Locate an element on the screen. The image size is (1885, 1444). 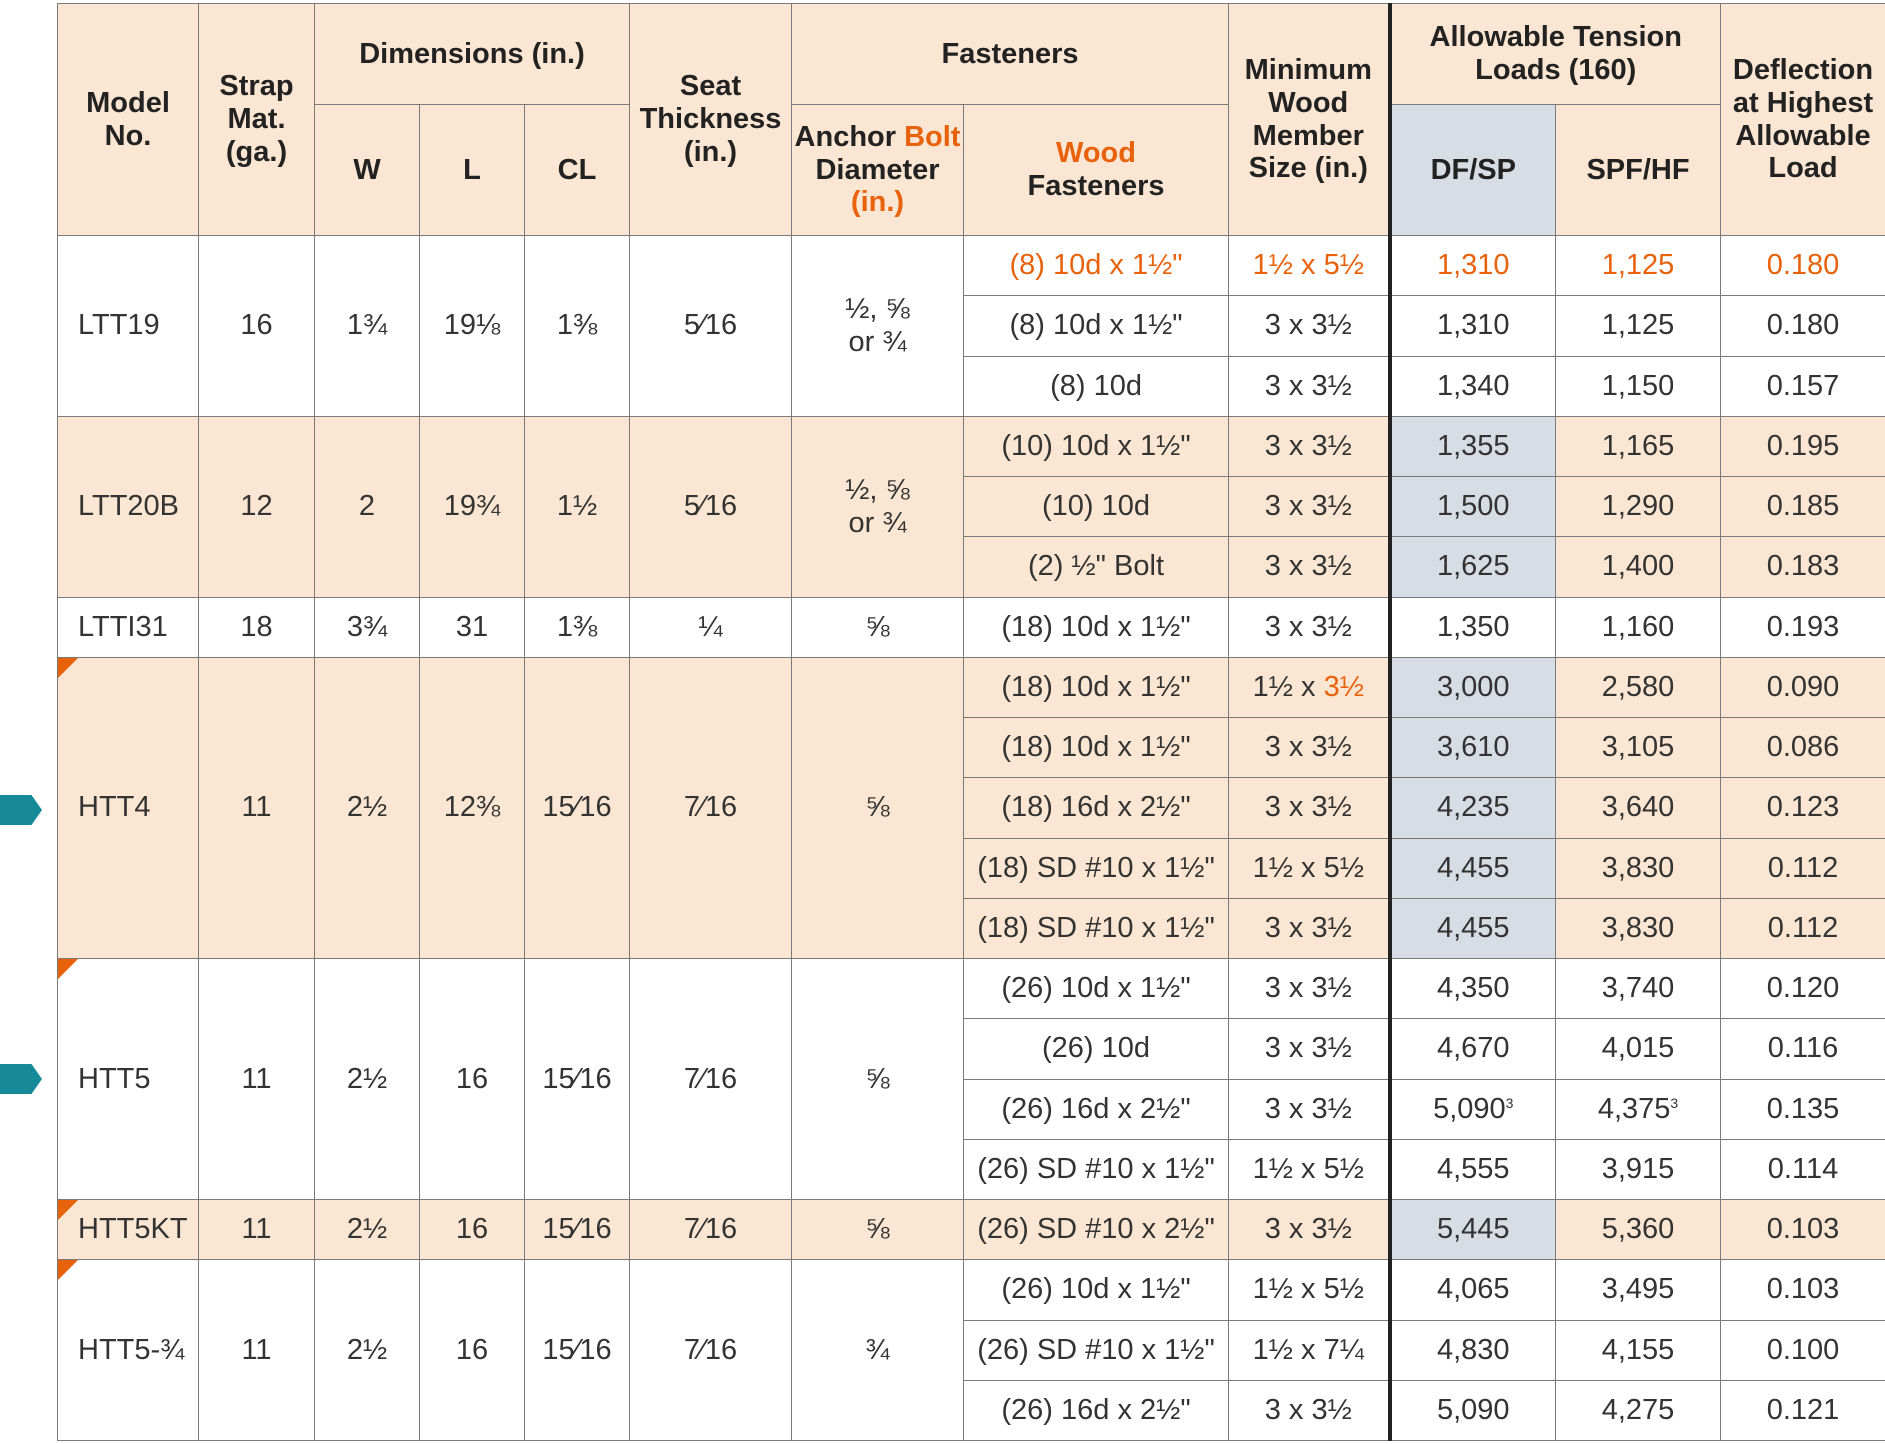
wood-cell: (26) SD #10 x 1½" is located at coordinates (1096, 1350).